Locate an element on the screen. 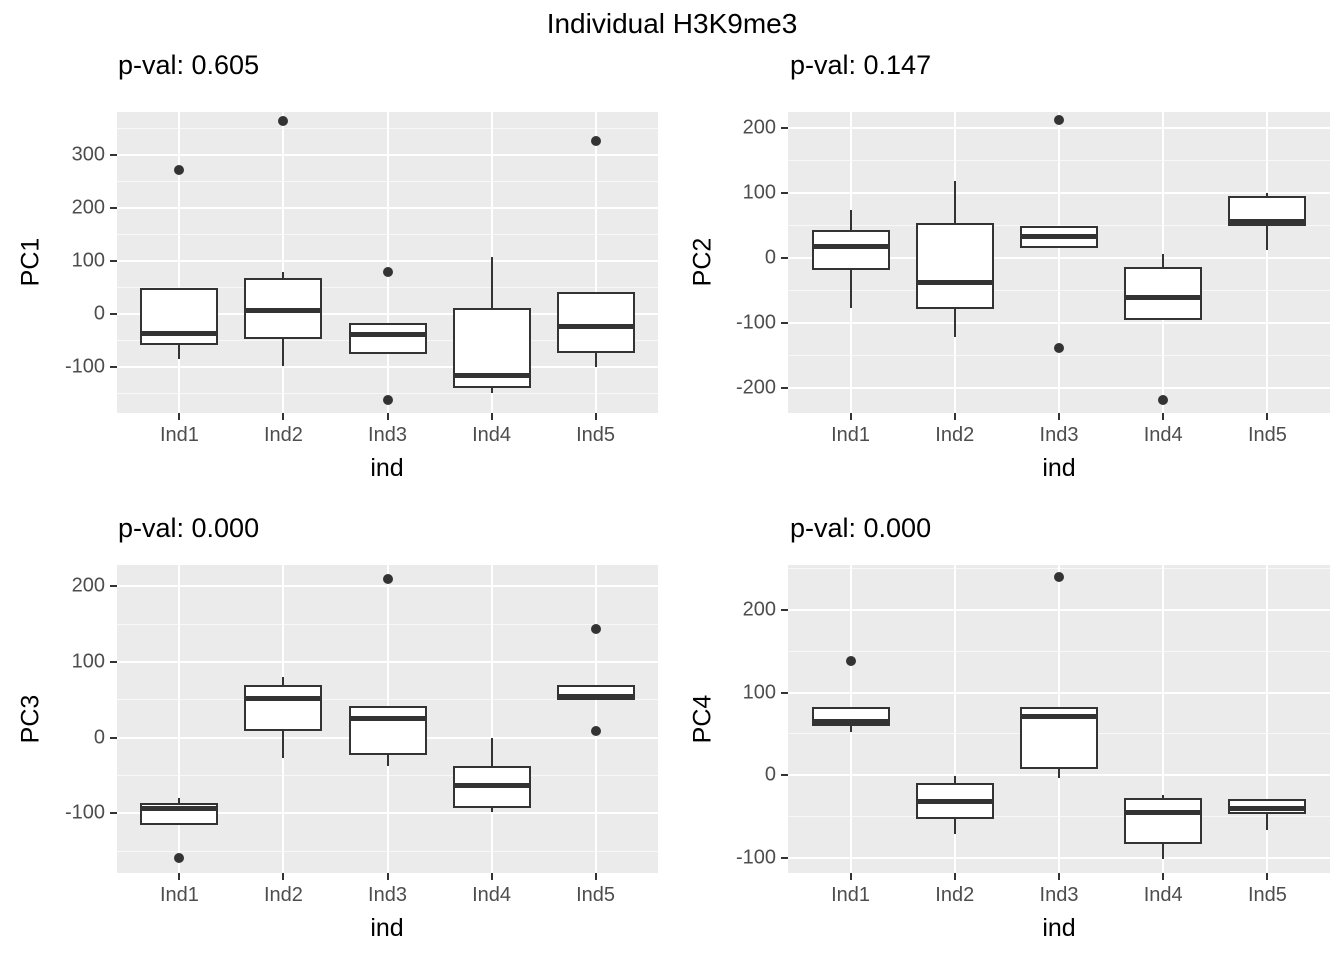 This screenshot has width=1344, height=960. x-tick-label: Ind1 is located at coordinates (179, 435).